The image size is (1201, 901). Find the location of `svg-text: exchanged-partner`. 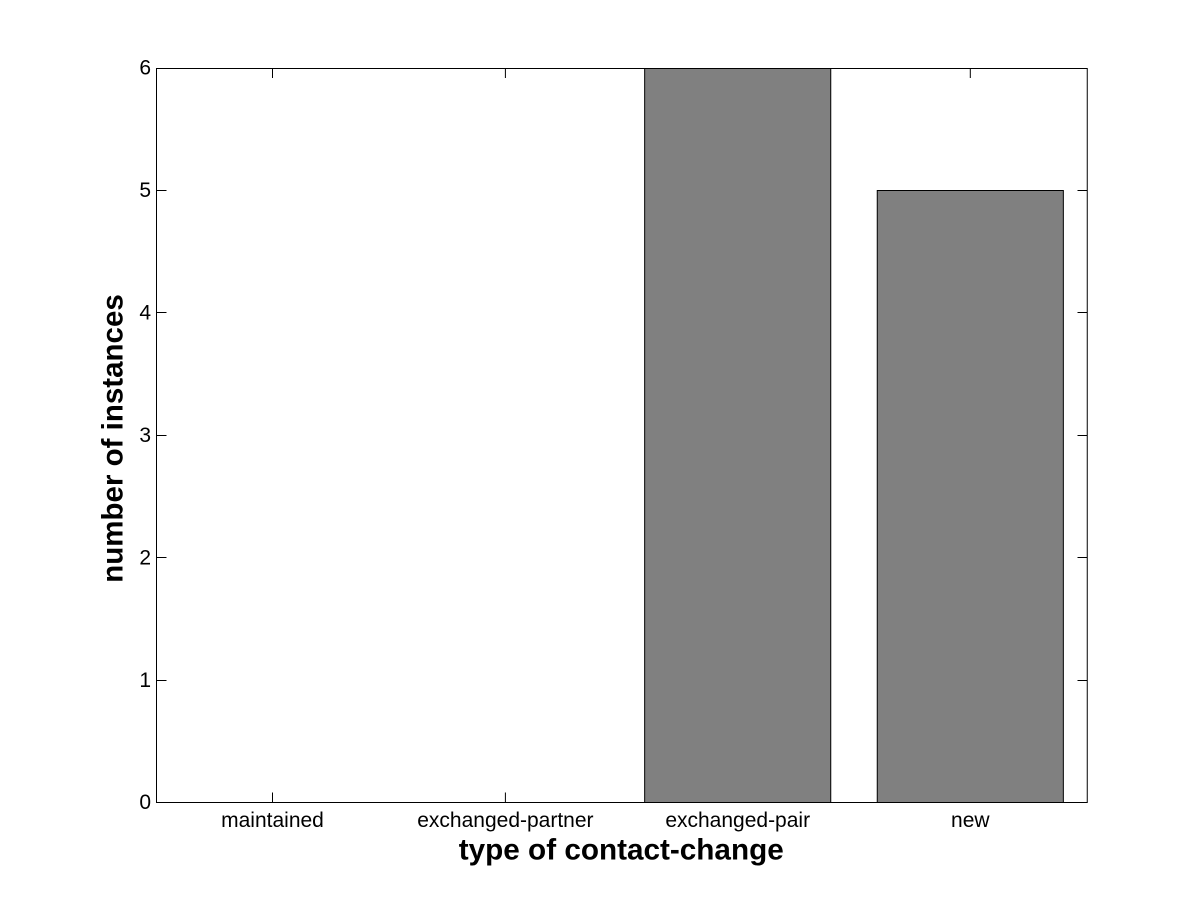

svg-text: exchanged-partner is located at coordinates (505, 820).